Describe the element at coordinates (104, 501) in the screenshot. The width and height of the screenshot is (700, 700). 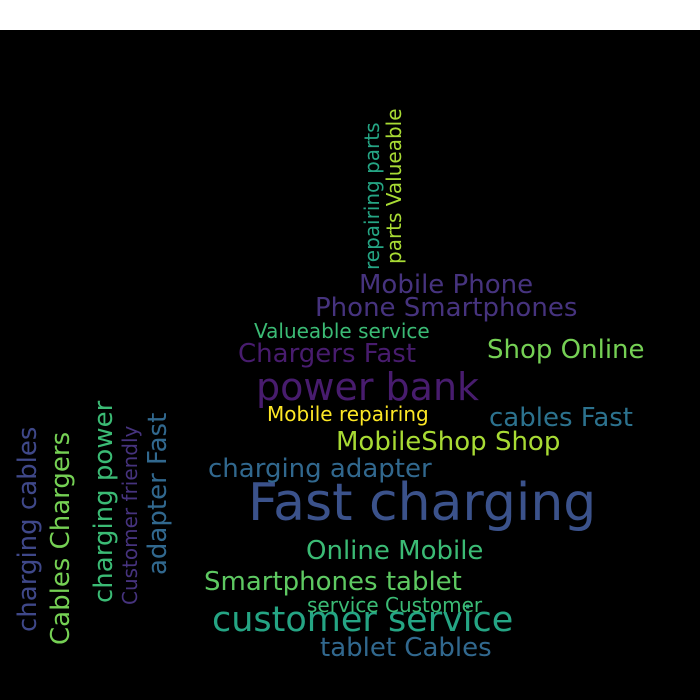
I see `word-charging-power: charging power` at that location.